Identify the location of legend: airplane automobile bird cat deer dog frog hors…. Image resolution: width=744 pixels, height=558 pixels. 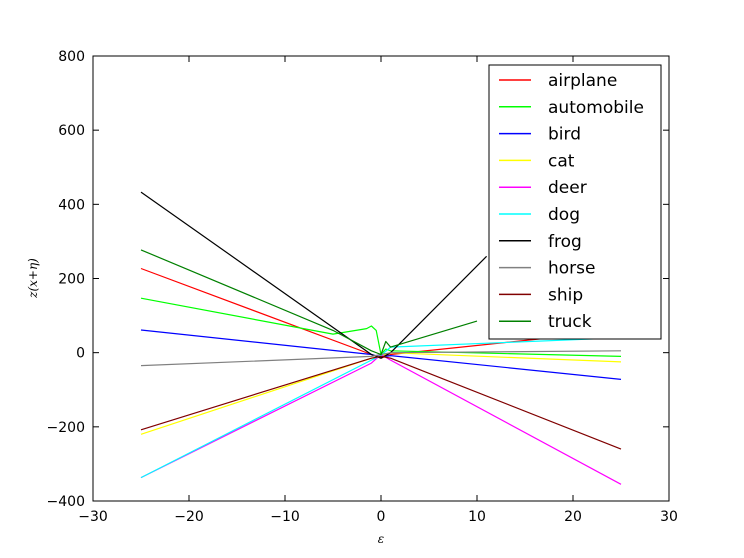
(575, 202).